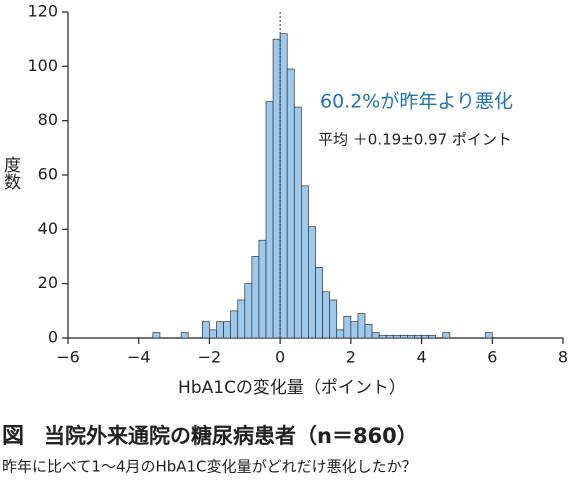 This screenshot has height=492, width=575. Describe the element at coordinates (563, 357) in the screenshot. I see `x-tick-label: 8` at that location.